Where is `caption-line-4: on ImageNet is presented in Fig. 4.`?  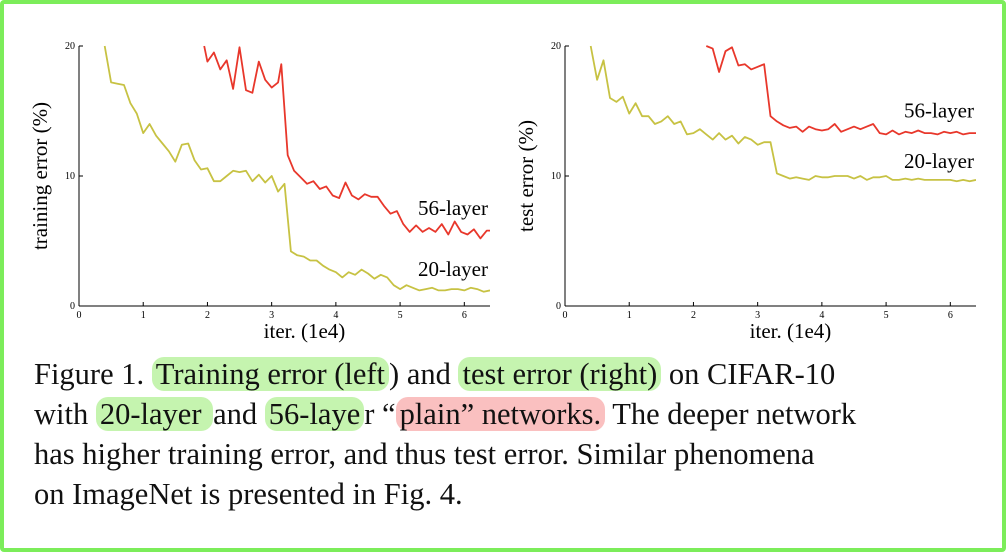 caption-line-4: on ImageNet is presented in Fig. 4. is located at coordinates (248, 494).